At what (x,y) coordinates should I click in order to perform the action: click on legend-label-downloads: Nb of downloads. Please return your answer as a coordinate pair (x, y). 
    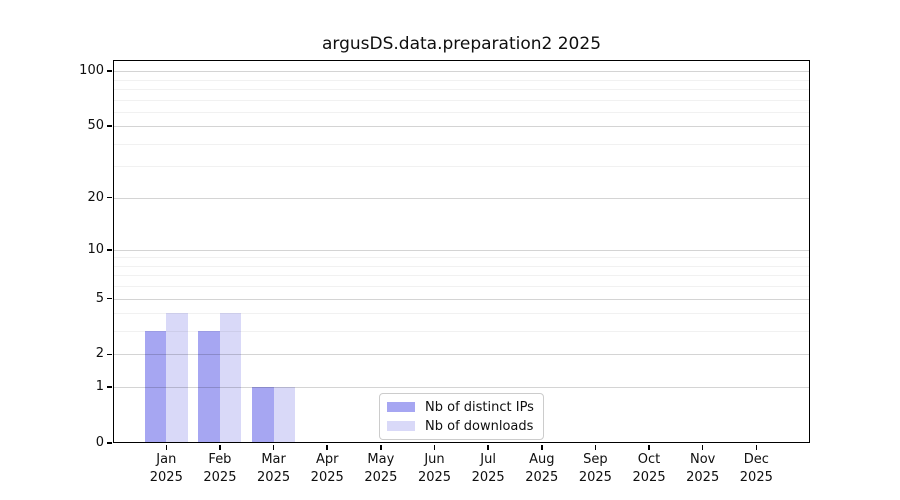
    Looking at the image, I should click on (479, 426).